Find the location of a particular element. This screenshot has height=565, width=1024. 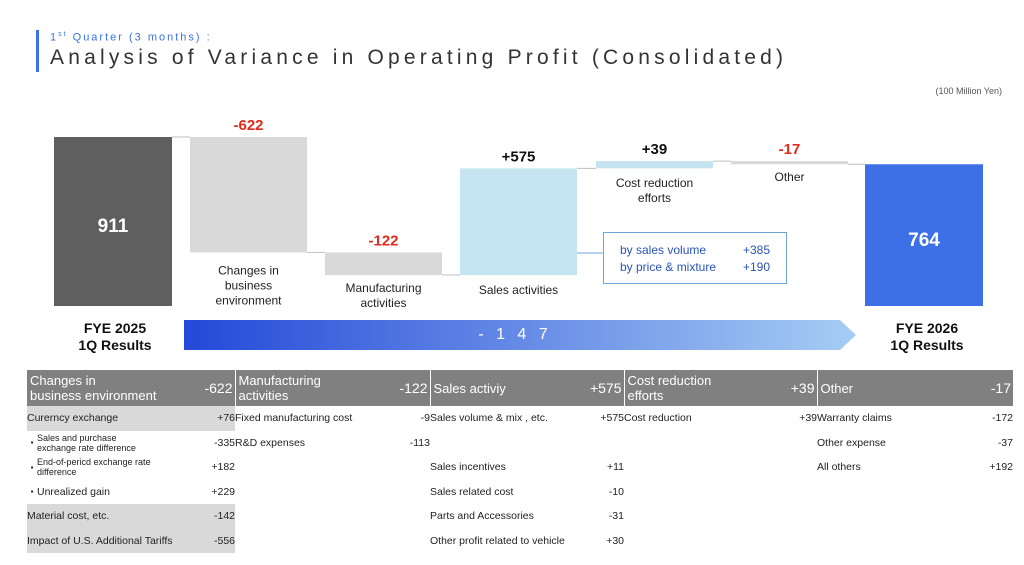

bar-end is located at coordinates (924, 235).